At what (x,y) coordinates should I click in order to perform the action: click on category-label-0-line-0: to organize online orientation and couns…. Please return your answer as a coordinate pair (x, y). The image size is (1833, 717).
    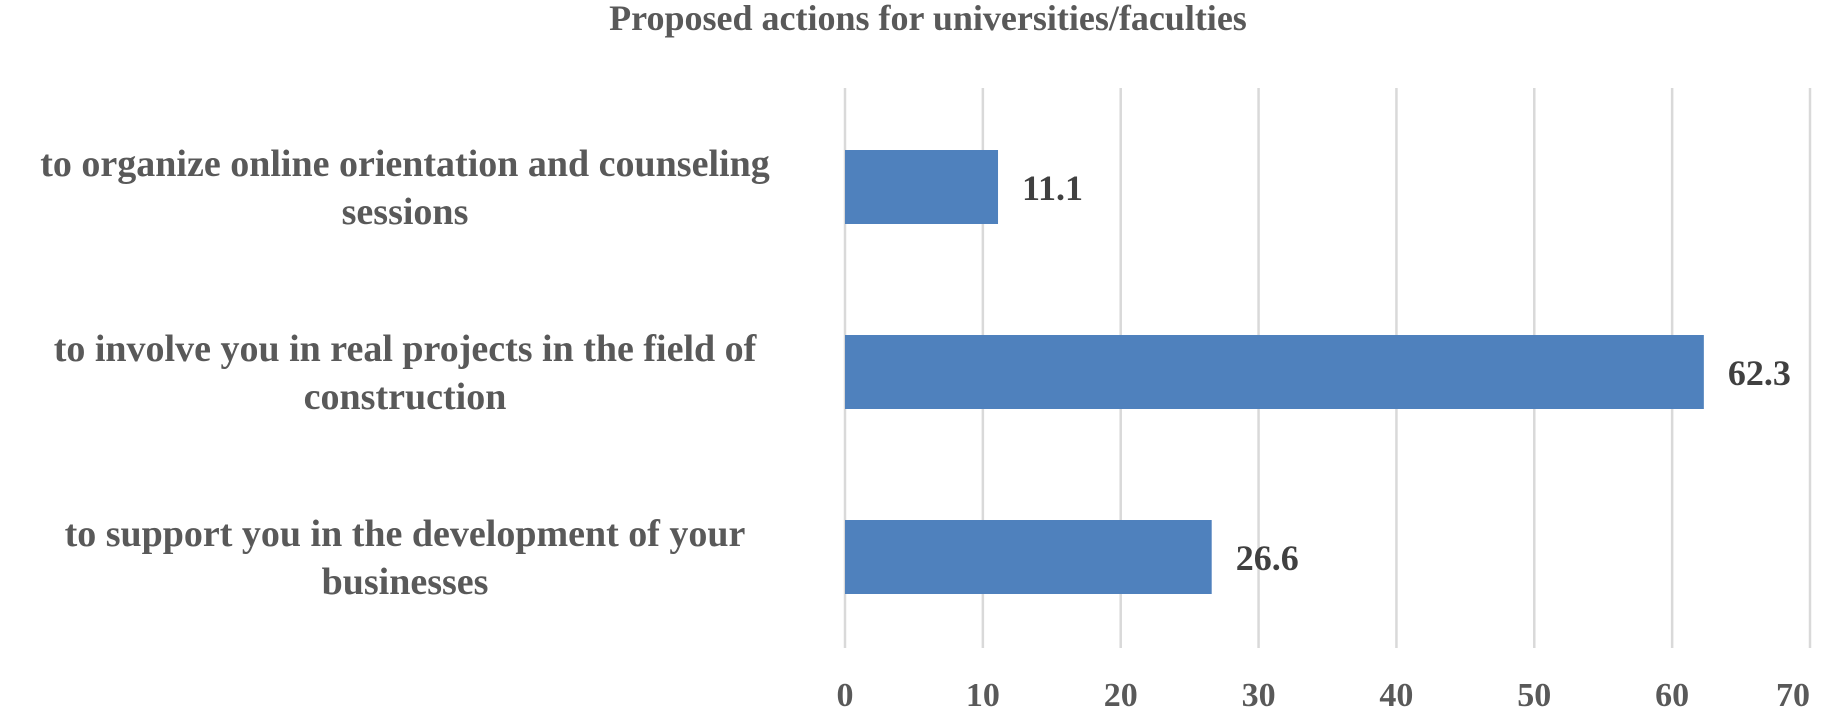
    Looking at the image, I should click on (404, 164).